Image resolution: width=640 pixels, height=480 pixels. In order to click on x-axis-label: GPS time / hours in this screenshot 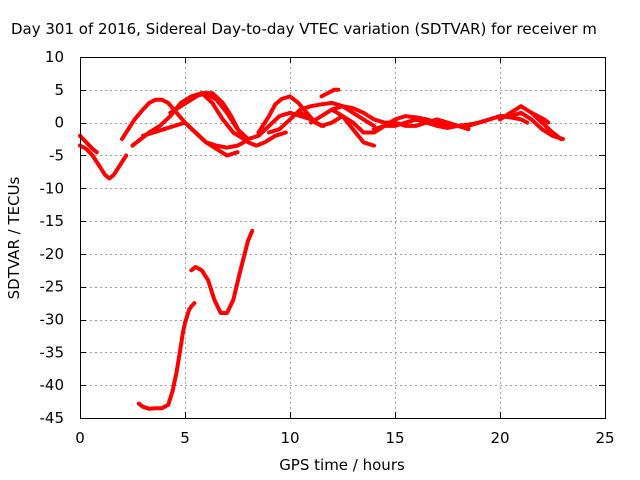, I will do `click(342, 465)`.